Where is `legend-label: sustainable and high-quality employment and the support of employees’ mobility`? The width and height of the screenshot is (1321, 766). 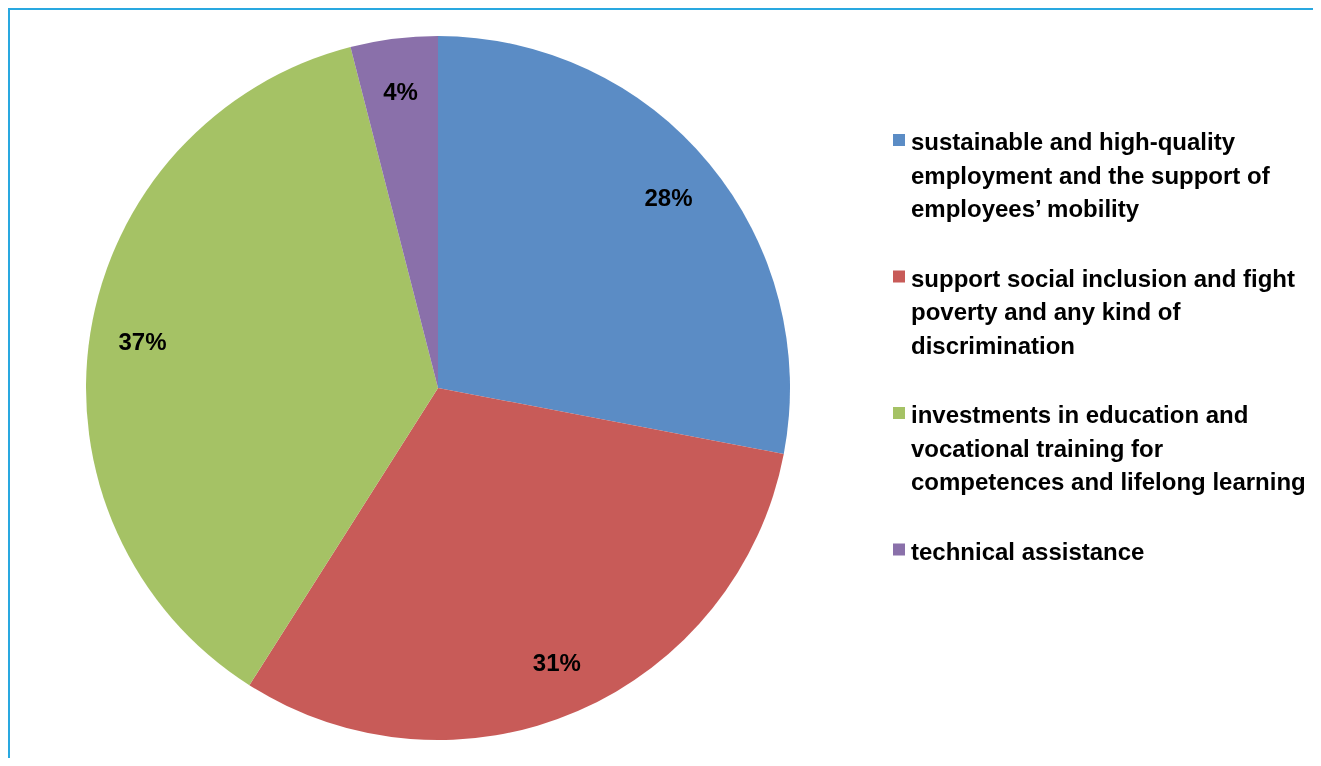
legend-label: sustainable and high-quality employment and the support of employees’ mobility is located at coordinates (1091, 175).